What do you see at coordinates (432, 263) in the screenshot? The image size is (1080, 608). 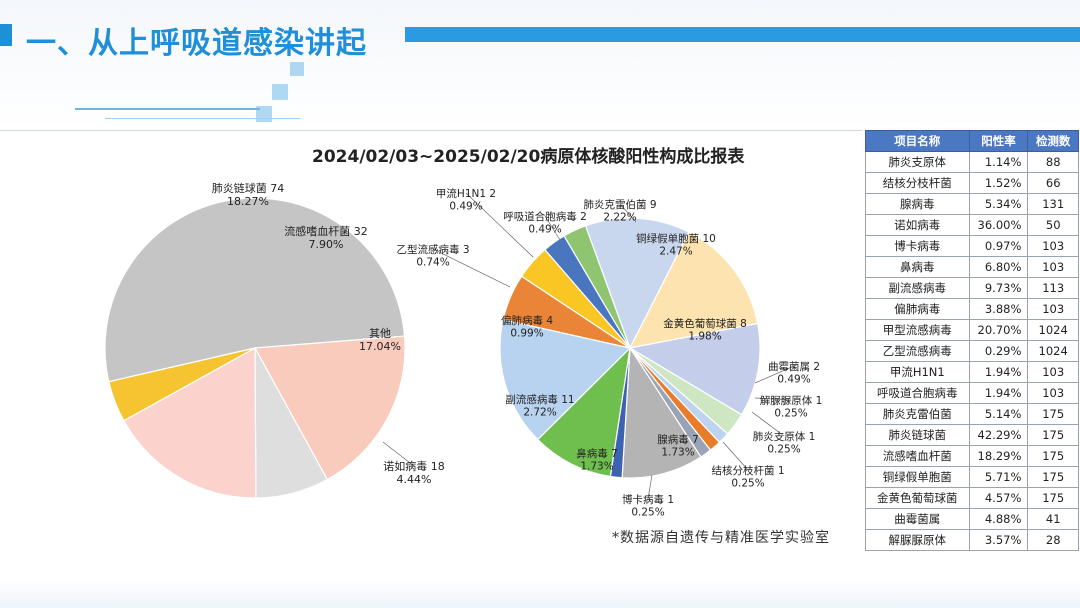 I see `slice-percent: 0.74%` at bounding box center [432, 263].